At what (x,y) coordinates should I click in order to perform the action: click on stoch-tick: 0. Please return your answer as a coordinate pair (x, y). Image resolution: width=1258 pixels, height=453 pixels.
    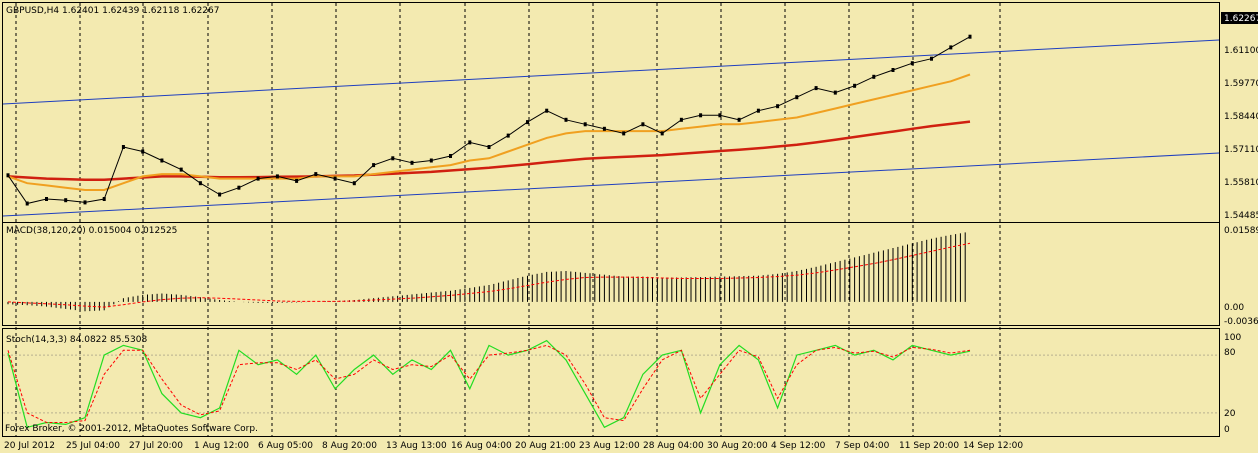
    Looking at the image, I should click on (1227, 430).